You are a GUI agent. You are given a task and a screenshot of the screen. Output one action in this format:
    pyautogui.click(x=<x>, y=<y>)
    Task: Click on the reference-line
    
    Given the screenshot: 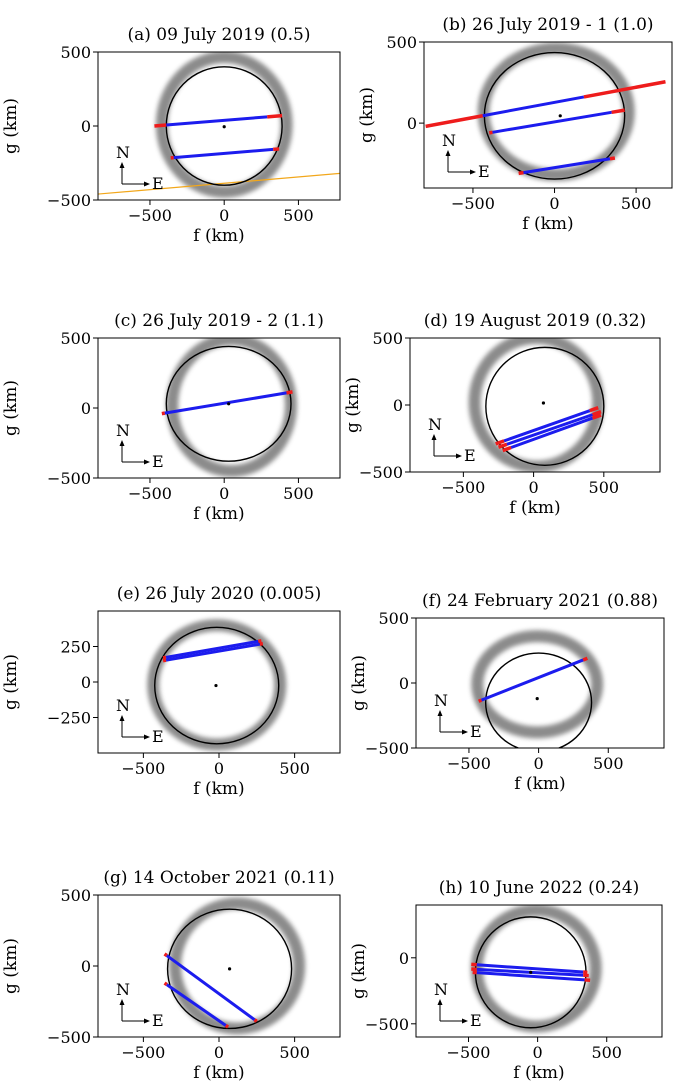 What is the action you would take?
    pyautogui.click(x=219, y=183)
    